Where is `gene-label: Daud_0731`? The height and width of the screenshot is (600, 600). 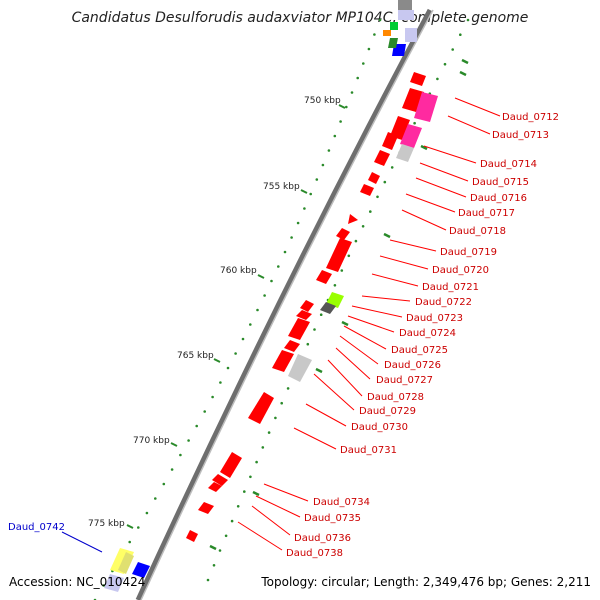 gene-label: Daud_0731 is located at coordinates (368, 450).